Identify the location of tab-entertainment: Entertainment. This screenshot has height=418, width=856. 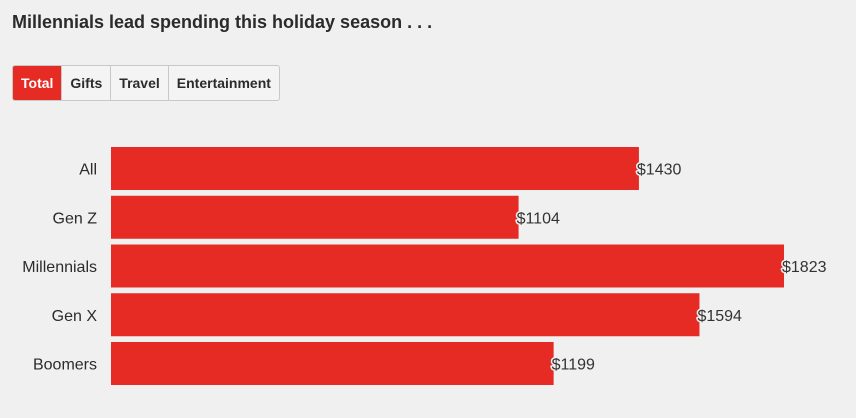
(223, 83).